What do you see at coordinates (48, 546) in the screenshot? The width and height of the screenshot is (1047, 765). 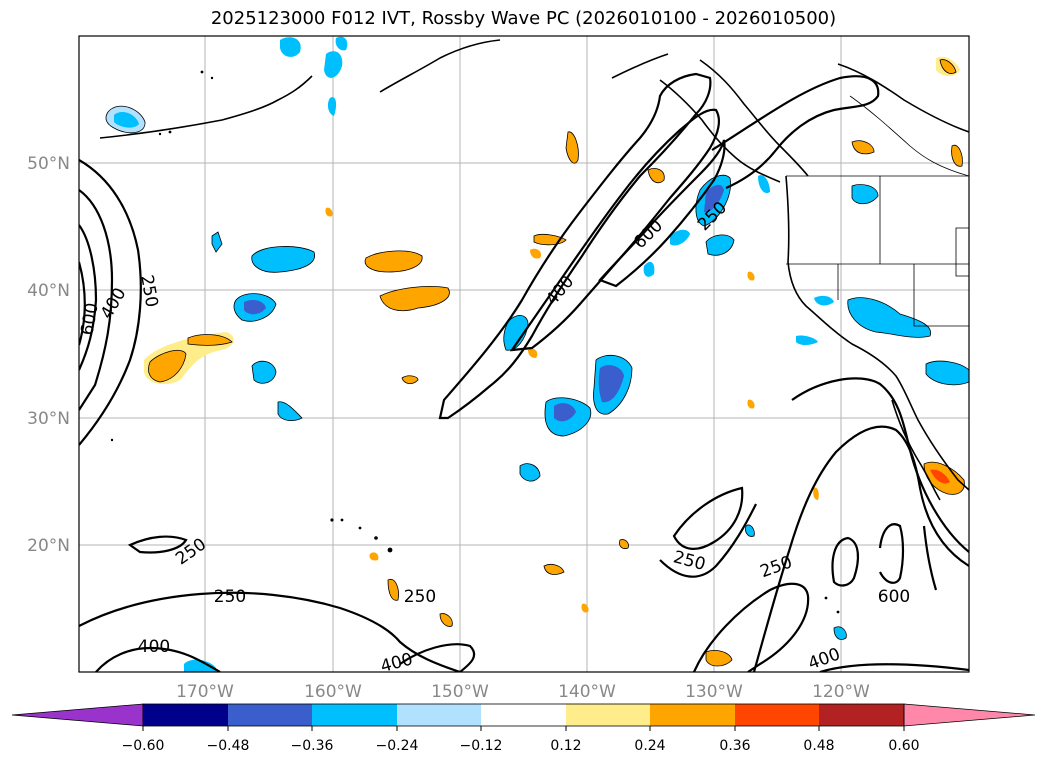 I see `lat-label: 20°N` at bounding box center [48, 546].